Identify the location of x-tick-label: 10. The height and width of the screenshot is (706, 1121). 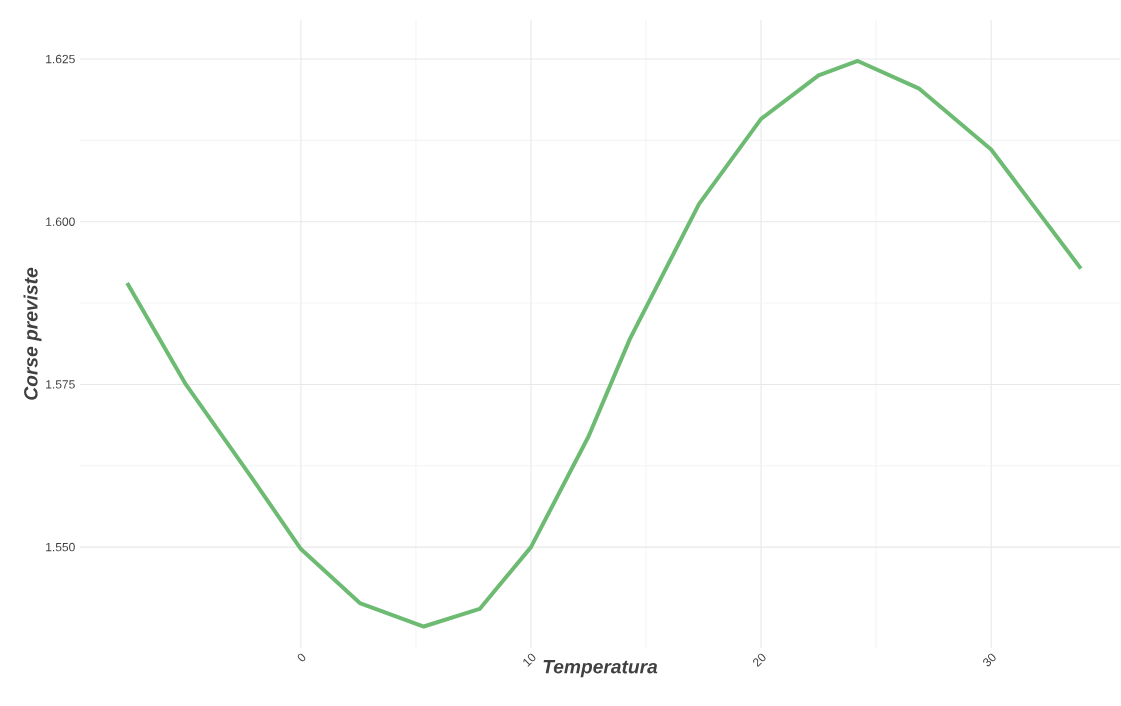
(529, 660).